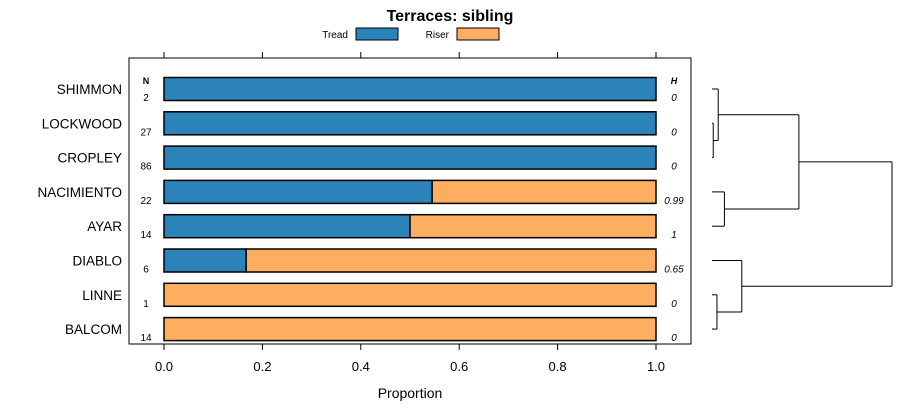 The width and height of the screenshot is (900, 420). Describe the element at coordinates (533, 226) in the screenshot. I see `bar-riser-ayar` at that location.